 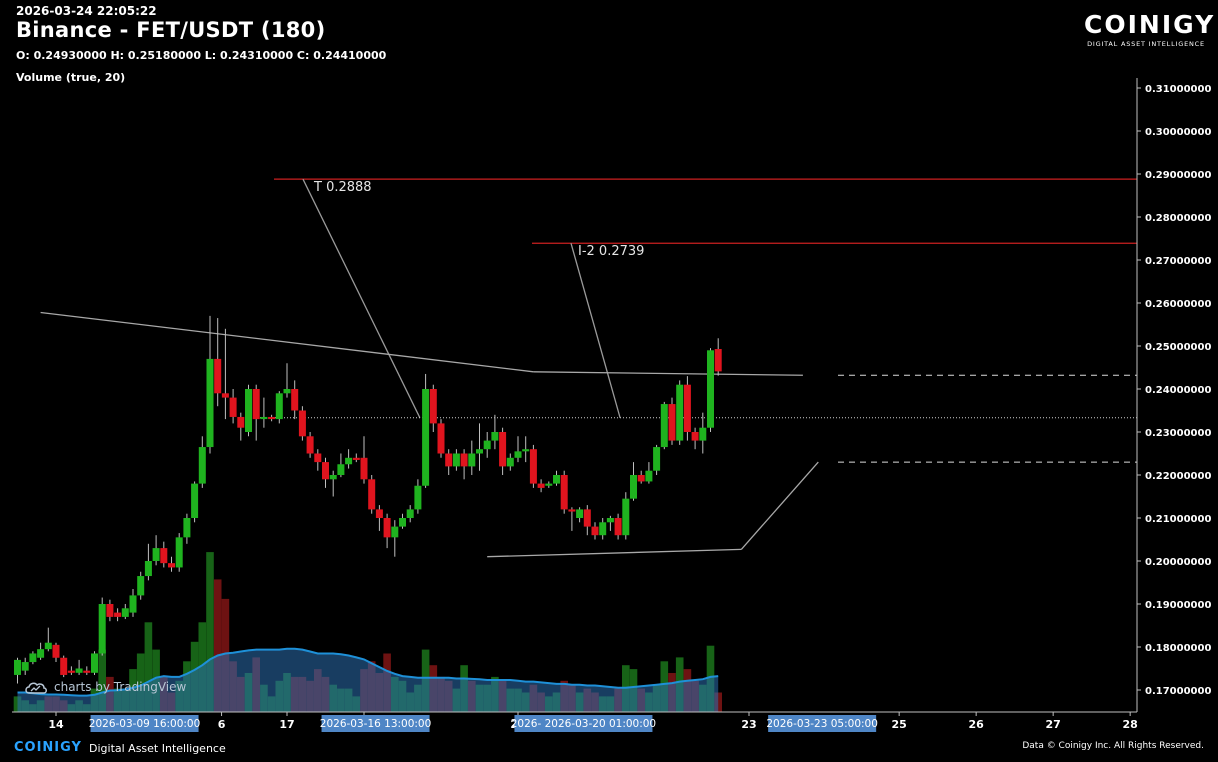 What do you see at coordinates (748, 724) in the screenshot?
I see `time-tick-label: 23` at bounding box center [748, 724].